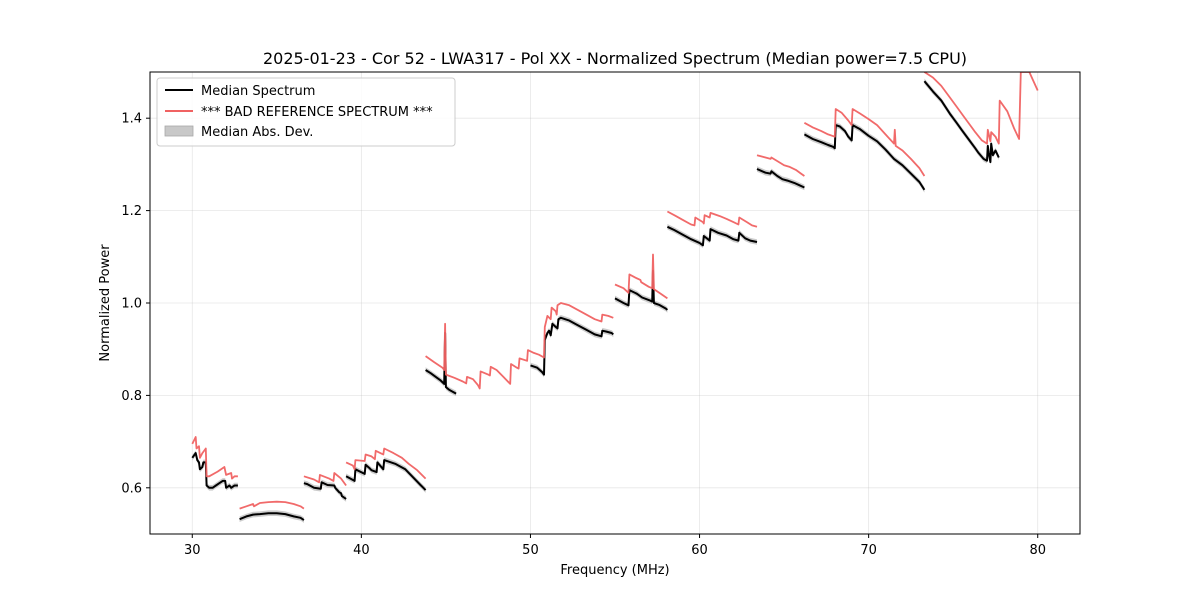 The image size is (1200, 600). I want to click on x-axis-label: Frequency (MHz), so click(614, 570).